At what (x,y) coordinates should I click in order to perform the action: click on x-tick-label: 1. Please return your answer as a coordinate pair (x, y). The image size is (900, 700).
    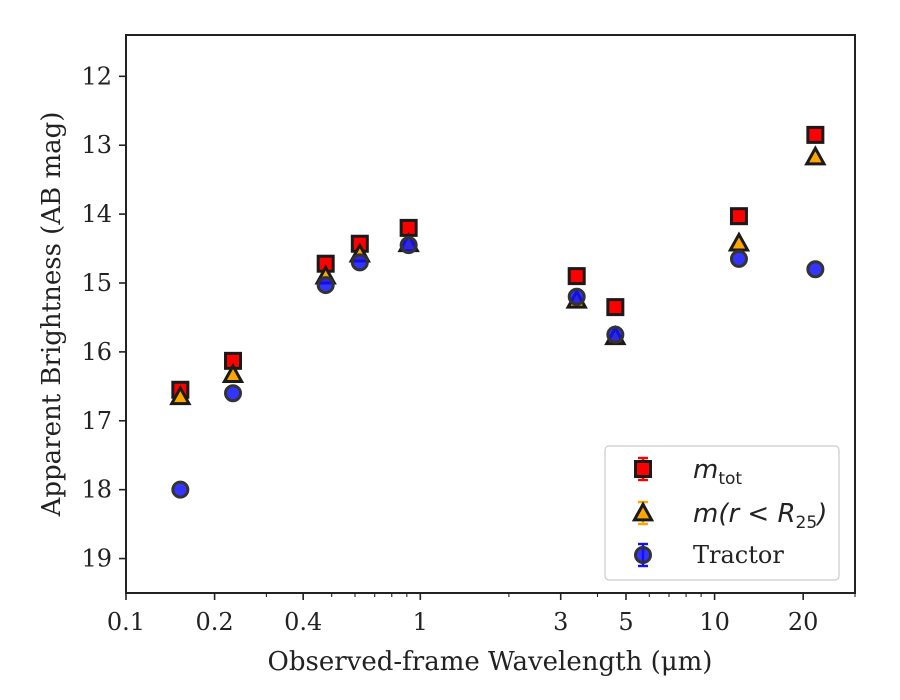
    Looking at the image, I should click on (420, 622).